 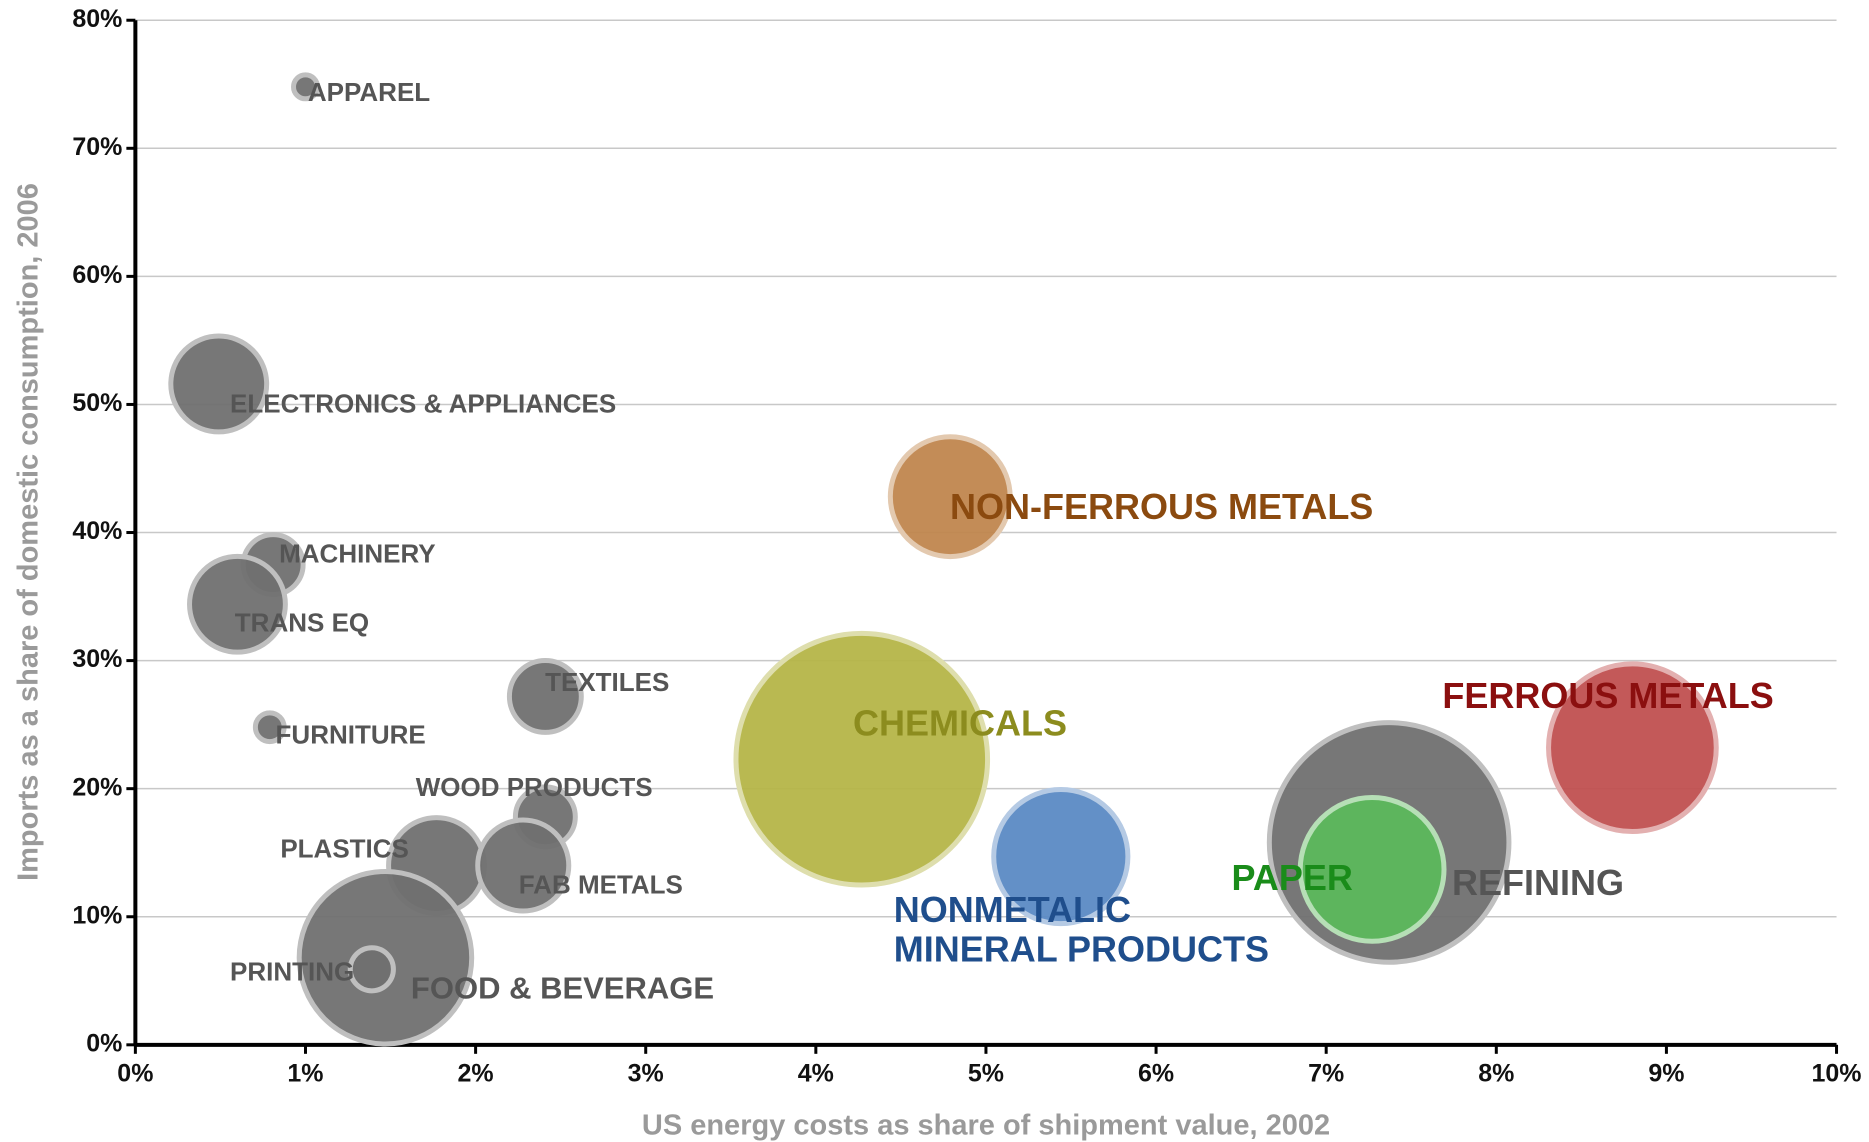 I want to click on x-tick-label: 8%, so click(x=1496, y=1073).